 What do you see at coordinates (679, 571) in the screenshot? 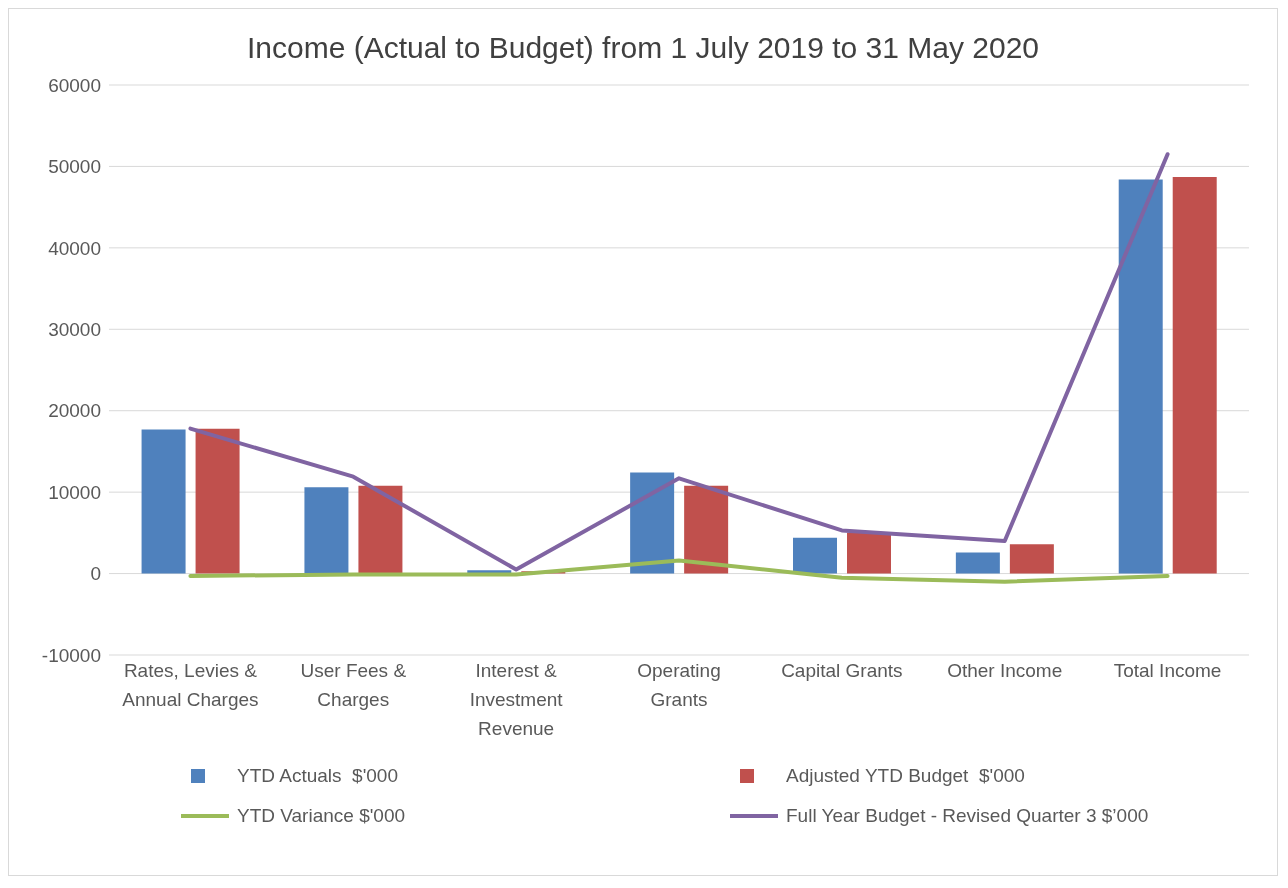
I see `line-series` at bounding box center [679, 571].